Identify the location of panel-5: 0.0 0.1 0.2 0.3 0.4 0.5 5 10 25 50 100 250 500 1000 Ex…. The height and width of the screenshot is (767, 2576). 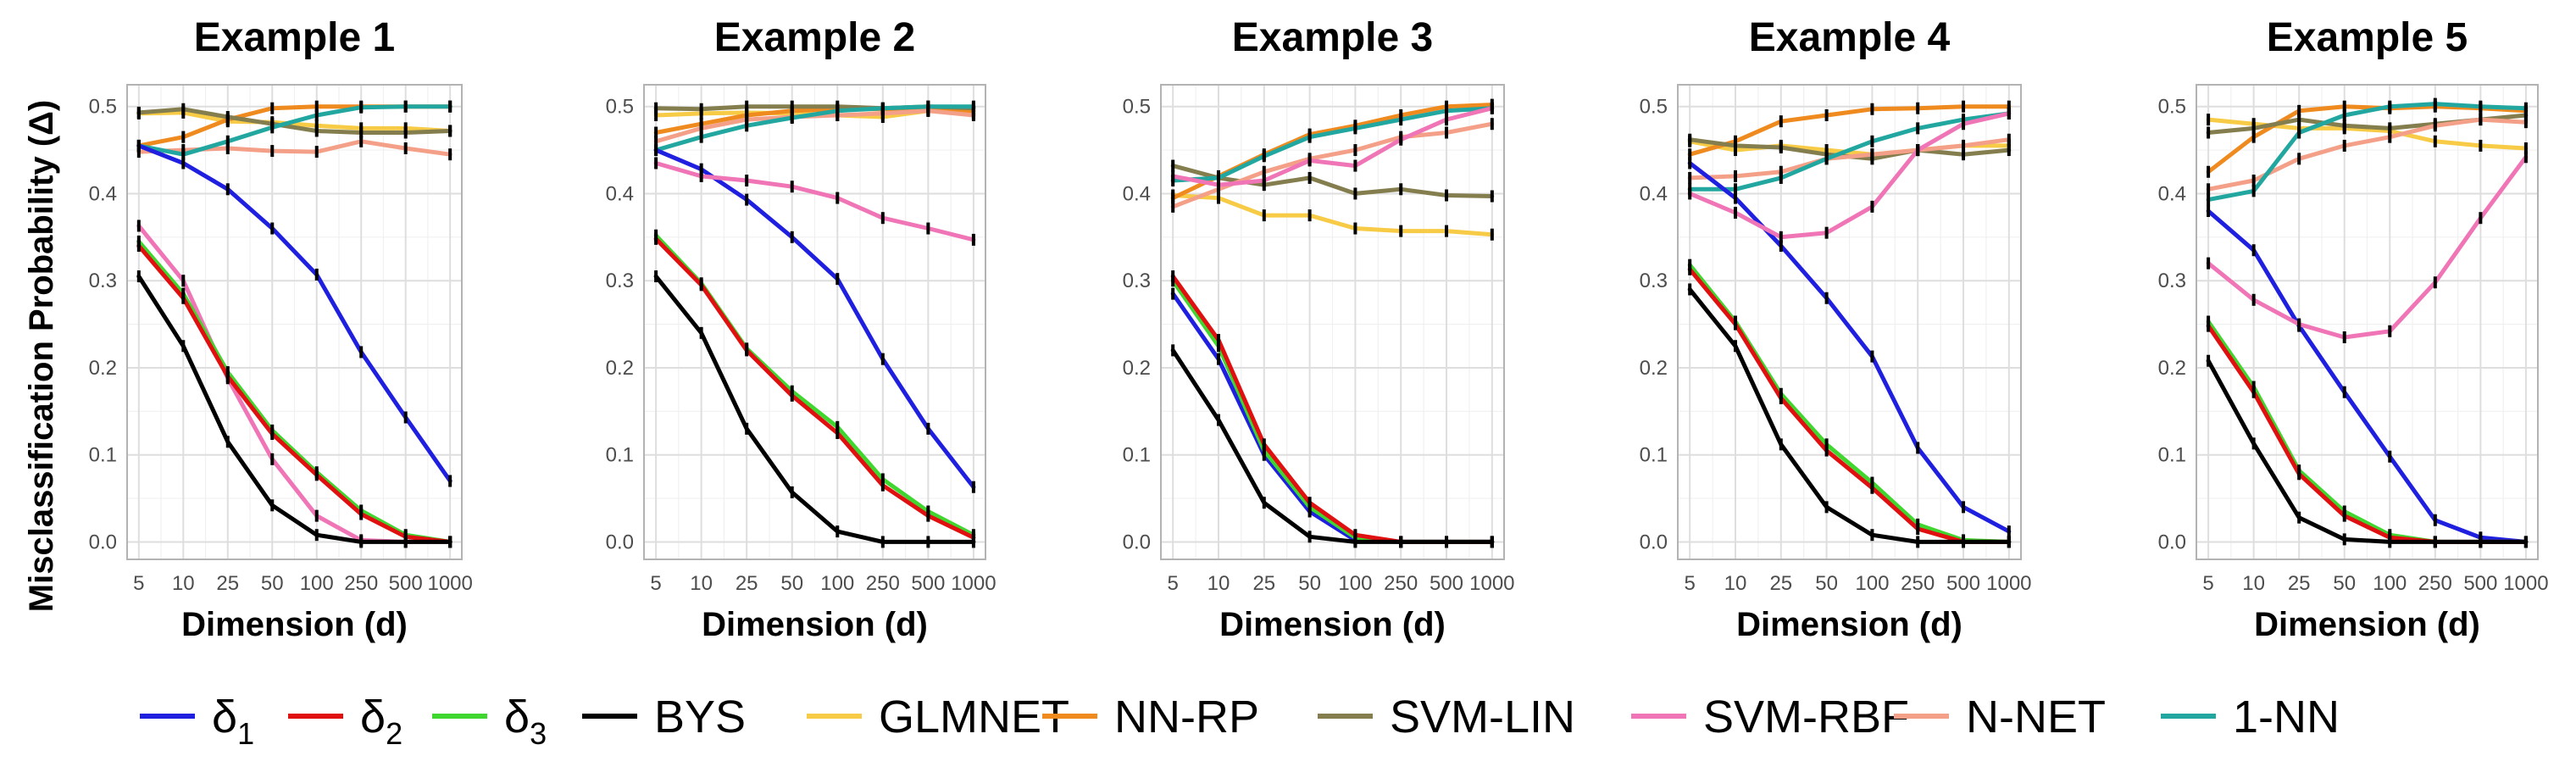
(2353, 329).